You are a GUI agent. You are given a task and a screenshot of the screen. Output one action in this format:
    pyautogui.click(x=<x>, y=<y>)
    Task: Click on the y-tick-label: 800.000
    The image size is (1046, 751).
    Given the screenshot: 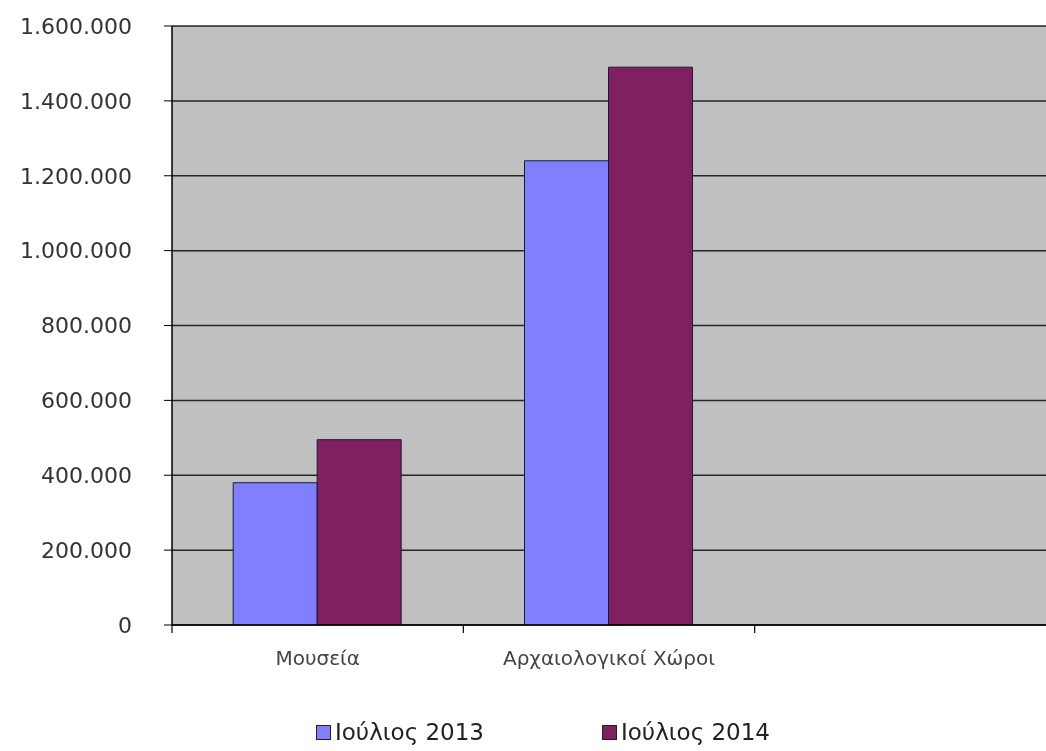 What is the action you would take?
    pyautogui.click(x=86, y=326)
    